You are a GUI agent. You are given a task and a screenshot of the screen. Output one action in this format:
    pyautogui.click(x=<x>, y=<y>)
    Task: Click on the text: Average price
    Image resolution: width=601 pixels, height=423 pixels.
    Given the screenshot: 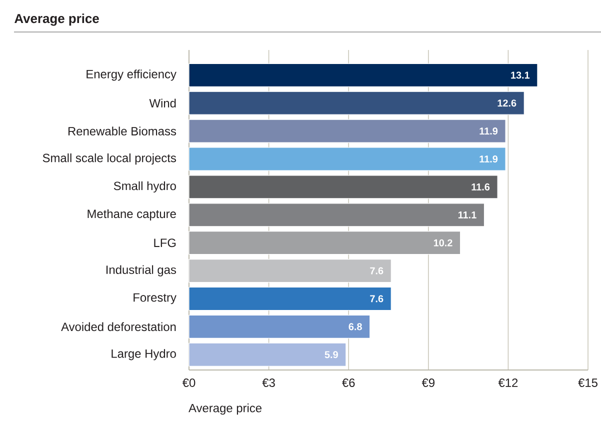 What is the action you would take?
    pyautogui.click(x=56, y=20)
    